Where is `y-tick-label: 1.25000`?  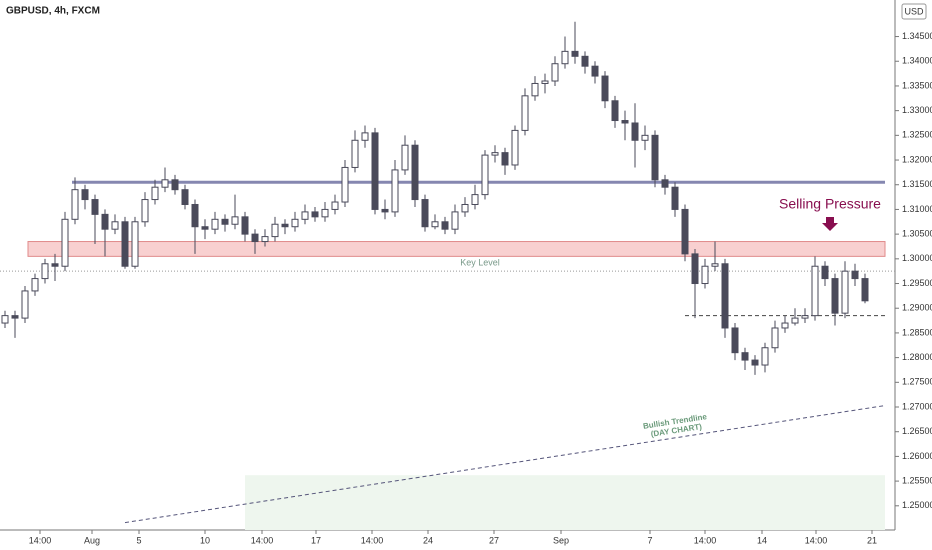 y-tick-label: 1.25000 is located at coordinates (917, 505).